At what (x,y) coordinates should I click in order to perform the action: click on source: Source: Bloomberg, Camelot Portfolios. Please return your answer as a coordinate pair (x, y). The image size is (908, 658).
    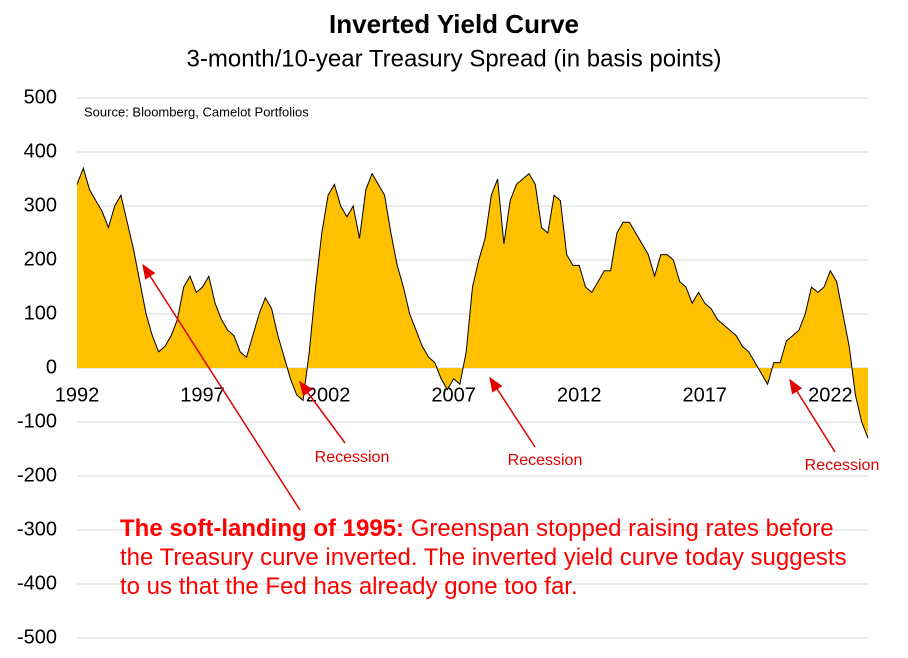
    Looking at the image, I should click on (196, 111).